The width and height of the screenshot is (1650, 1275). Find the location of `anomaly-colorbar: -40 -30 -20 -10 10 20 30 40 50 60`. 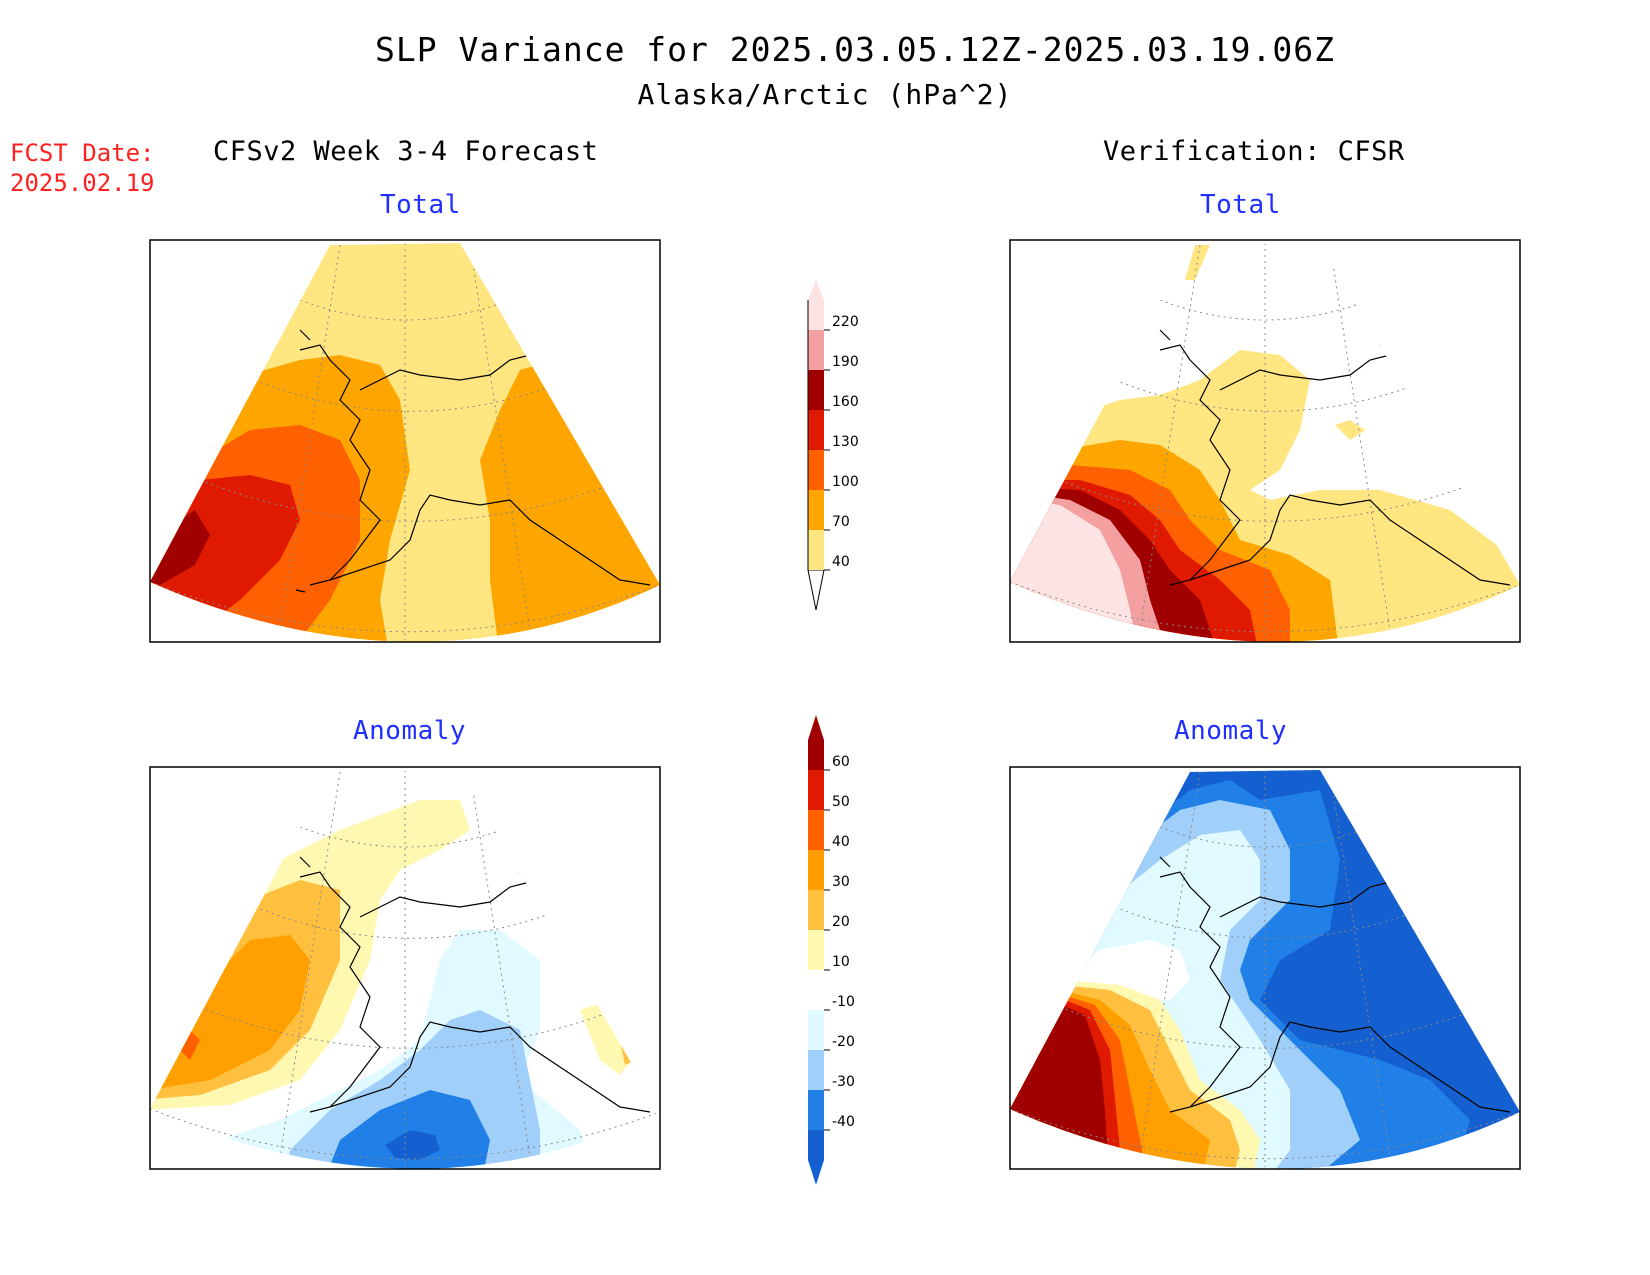

anomaly-colorbar: -40 -30 -20 -10 10 20 30 40 50 60 is located at coordinates (831, 950).